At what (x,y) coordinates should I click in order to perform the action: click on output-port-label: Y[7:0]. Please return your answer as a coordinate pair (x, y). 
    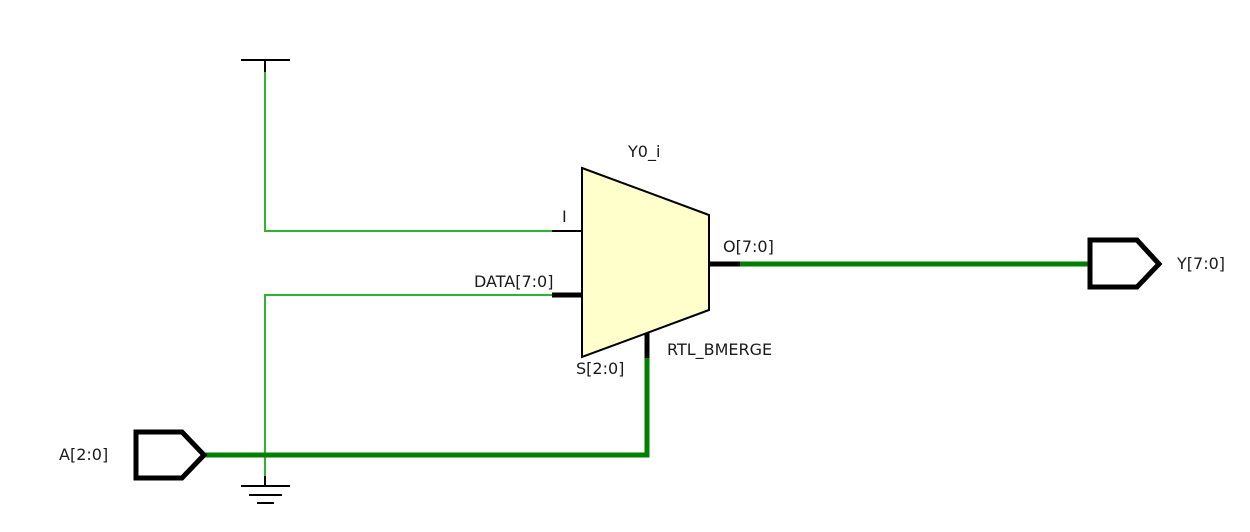
    Looking at the image, I should click on (1200, 263).